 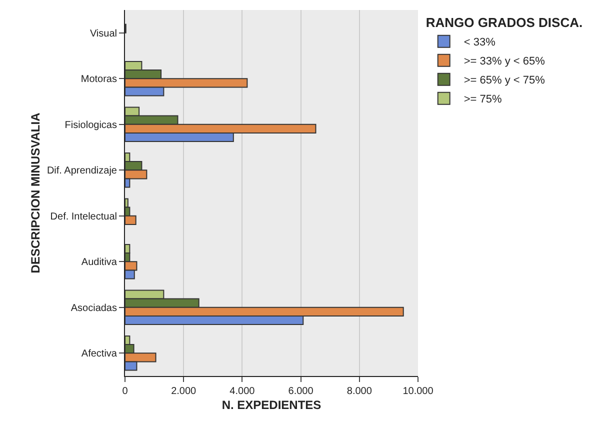 I want to click on legend-label: >= 65% y < 75%, so click(x=505, y=80).